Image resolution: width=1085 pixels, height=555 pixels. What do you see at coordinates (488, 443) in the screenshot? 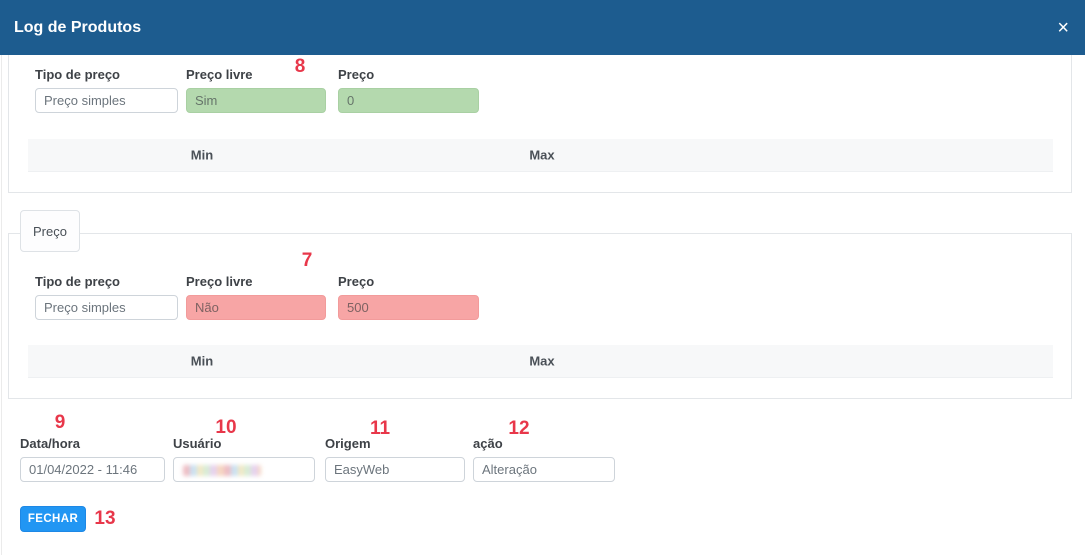
I see `acao-label: ação` at bounding box center [488, 443].